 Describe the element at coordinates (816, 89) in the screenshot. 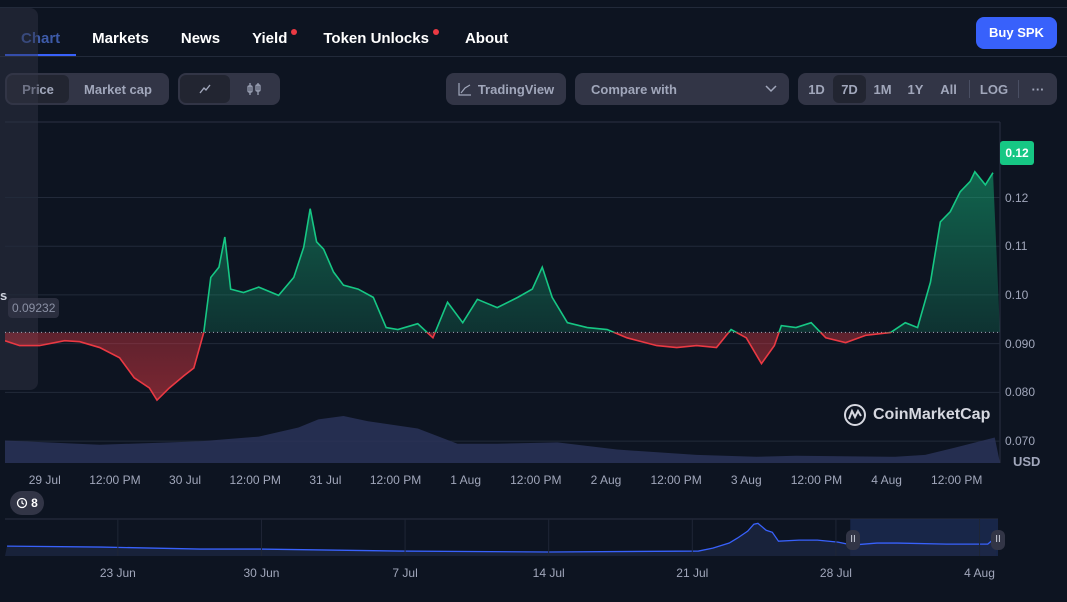

I see `range-1d: 1D` at that location.